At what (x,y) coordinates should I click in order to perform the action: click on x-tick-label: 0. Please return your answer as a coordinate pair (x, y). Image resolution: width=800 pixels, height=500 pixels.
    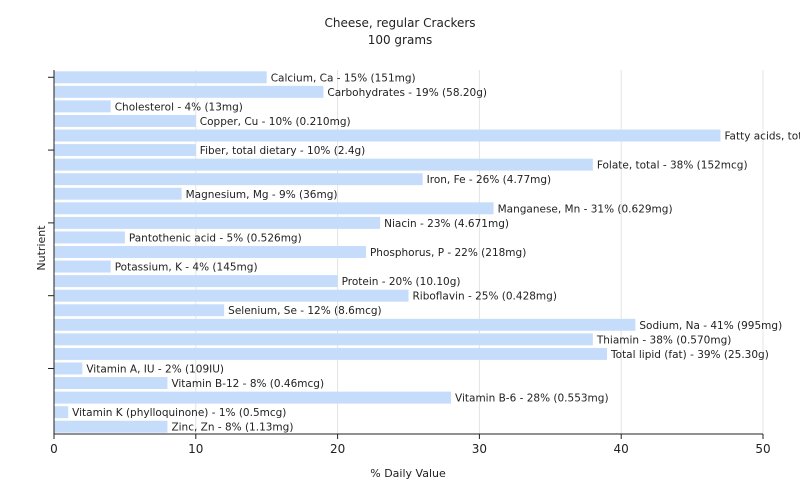
    Looking at the image, I should click on (54, 449).